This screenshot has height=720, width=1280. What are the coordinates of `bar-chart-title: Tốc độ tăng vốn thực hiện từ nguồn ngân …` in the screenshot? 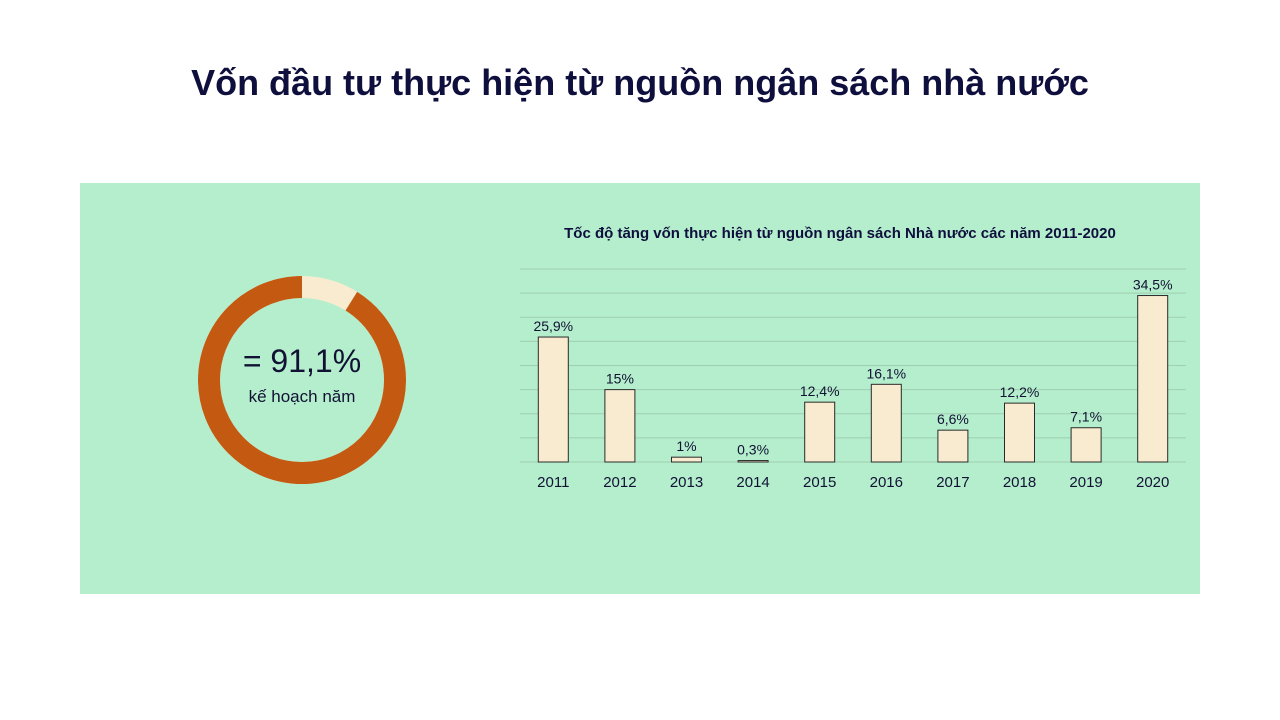 It's located at (840, 233).